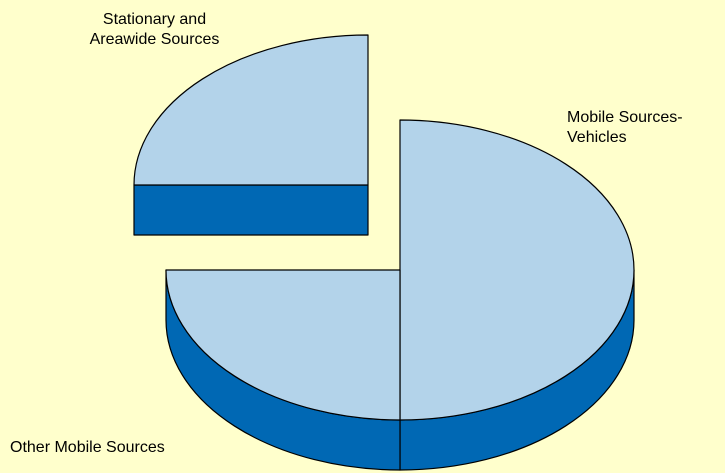 Image resolution: width=725 pixels, height=473 pixels. What do you see at coordinates (625, 127) in the screenshot?
I see `slice-label: Mobile Sources-Vehicles` at bounding box center [625, 127].